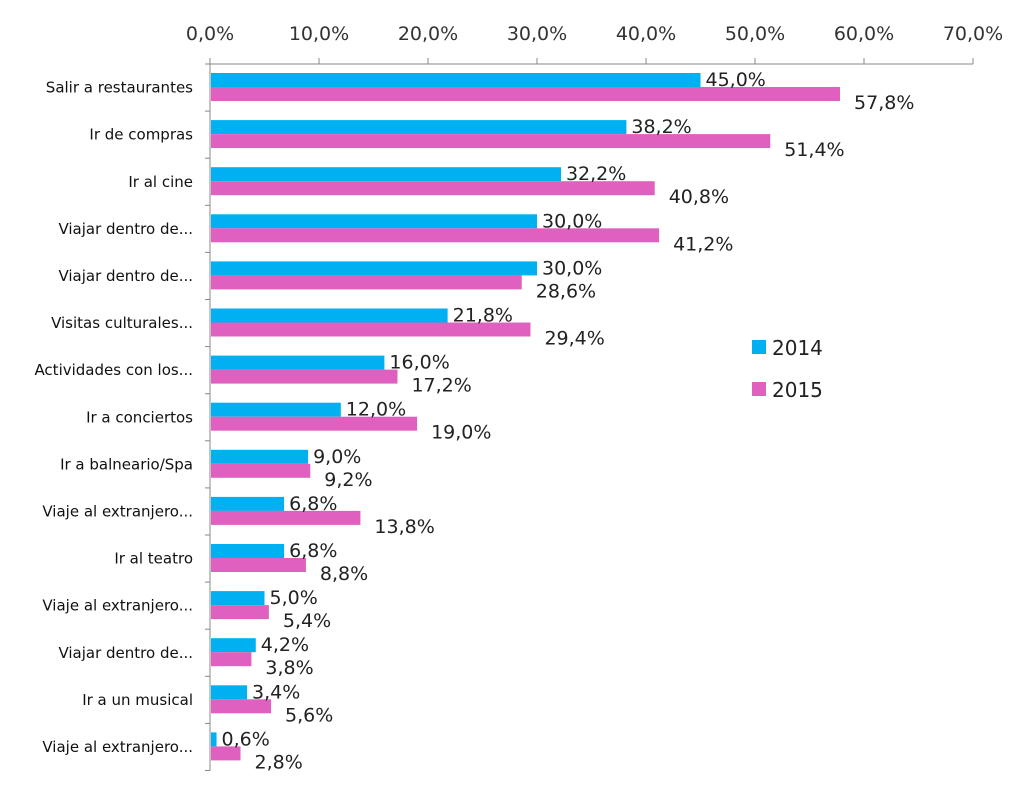 The height and width of the screenshot is (810, 1024). I want to click on legend-swatch-2014, so click(759, 347).